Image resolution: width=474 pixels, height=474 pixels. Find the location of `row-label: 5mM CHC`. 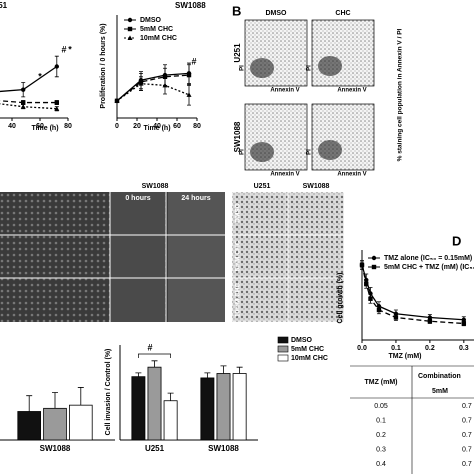

row-label: 5mM CHC is located at coordinates (238, 255).